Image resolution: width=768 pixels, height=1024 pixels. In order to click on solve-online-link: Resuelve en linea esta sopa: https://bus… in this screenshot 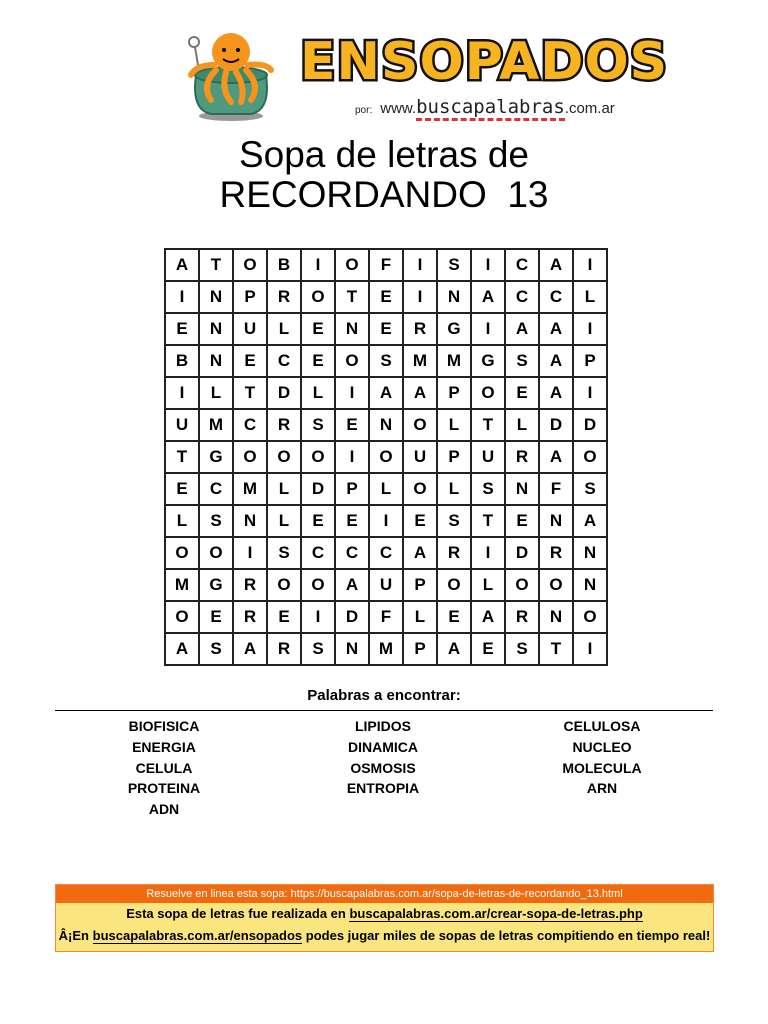, I will do `click(384, 894)`.